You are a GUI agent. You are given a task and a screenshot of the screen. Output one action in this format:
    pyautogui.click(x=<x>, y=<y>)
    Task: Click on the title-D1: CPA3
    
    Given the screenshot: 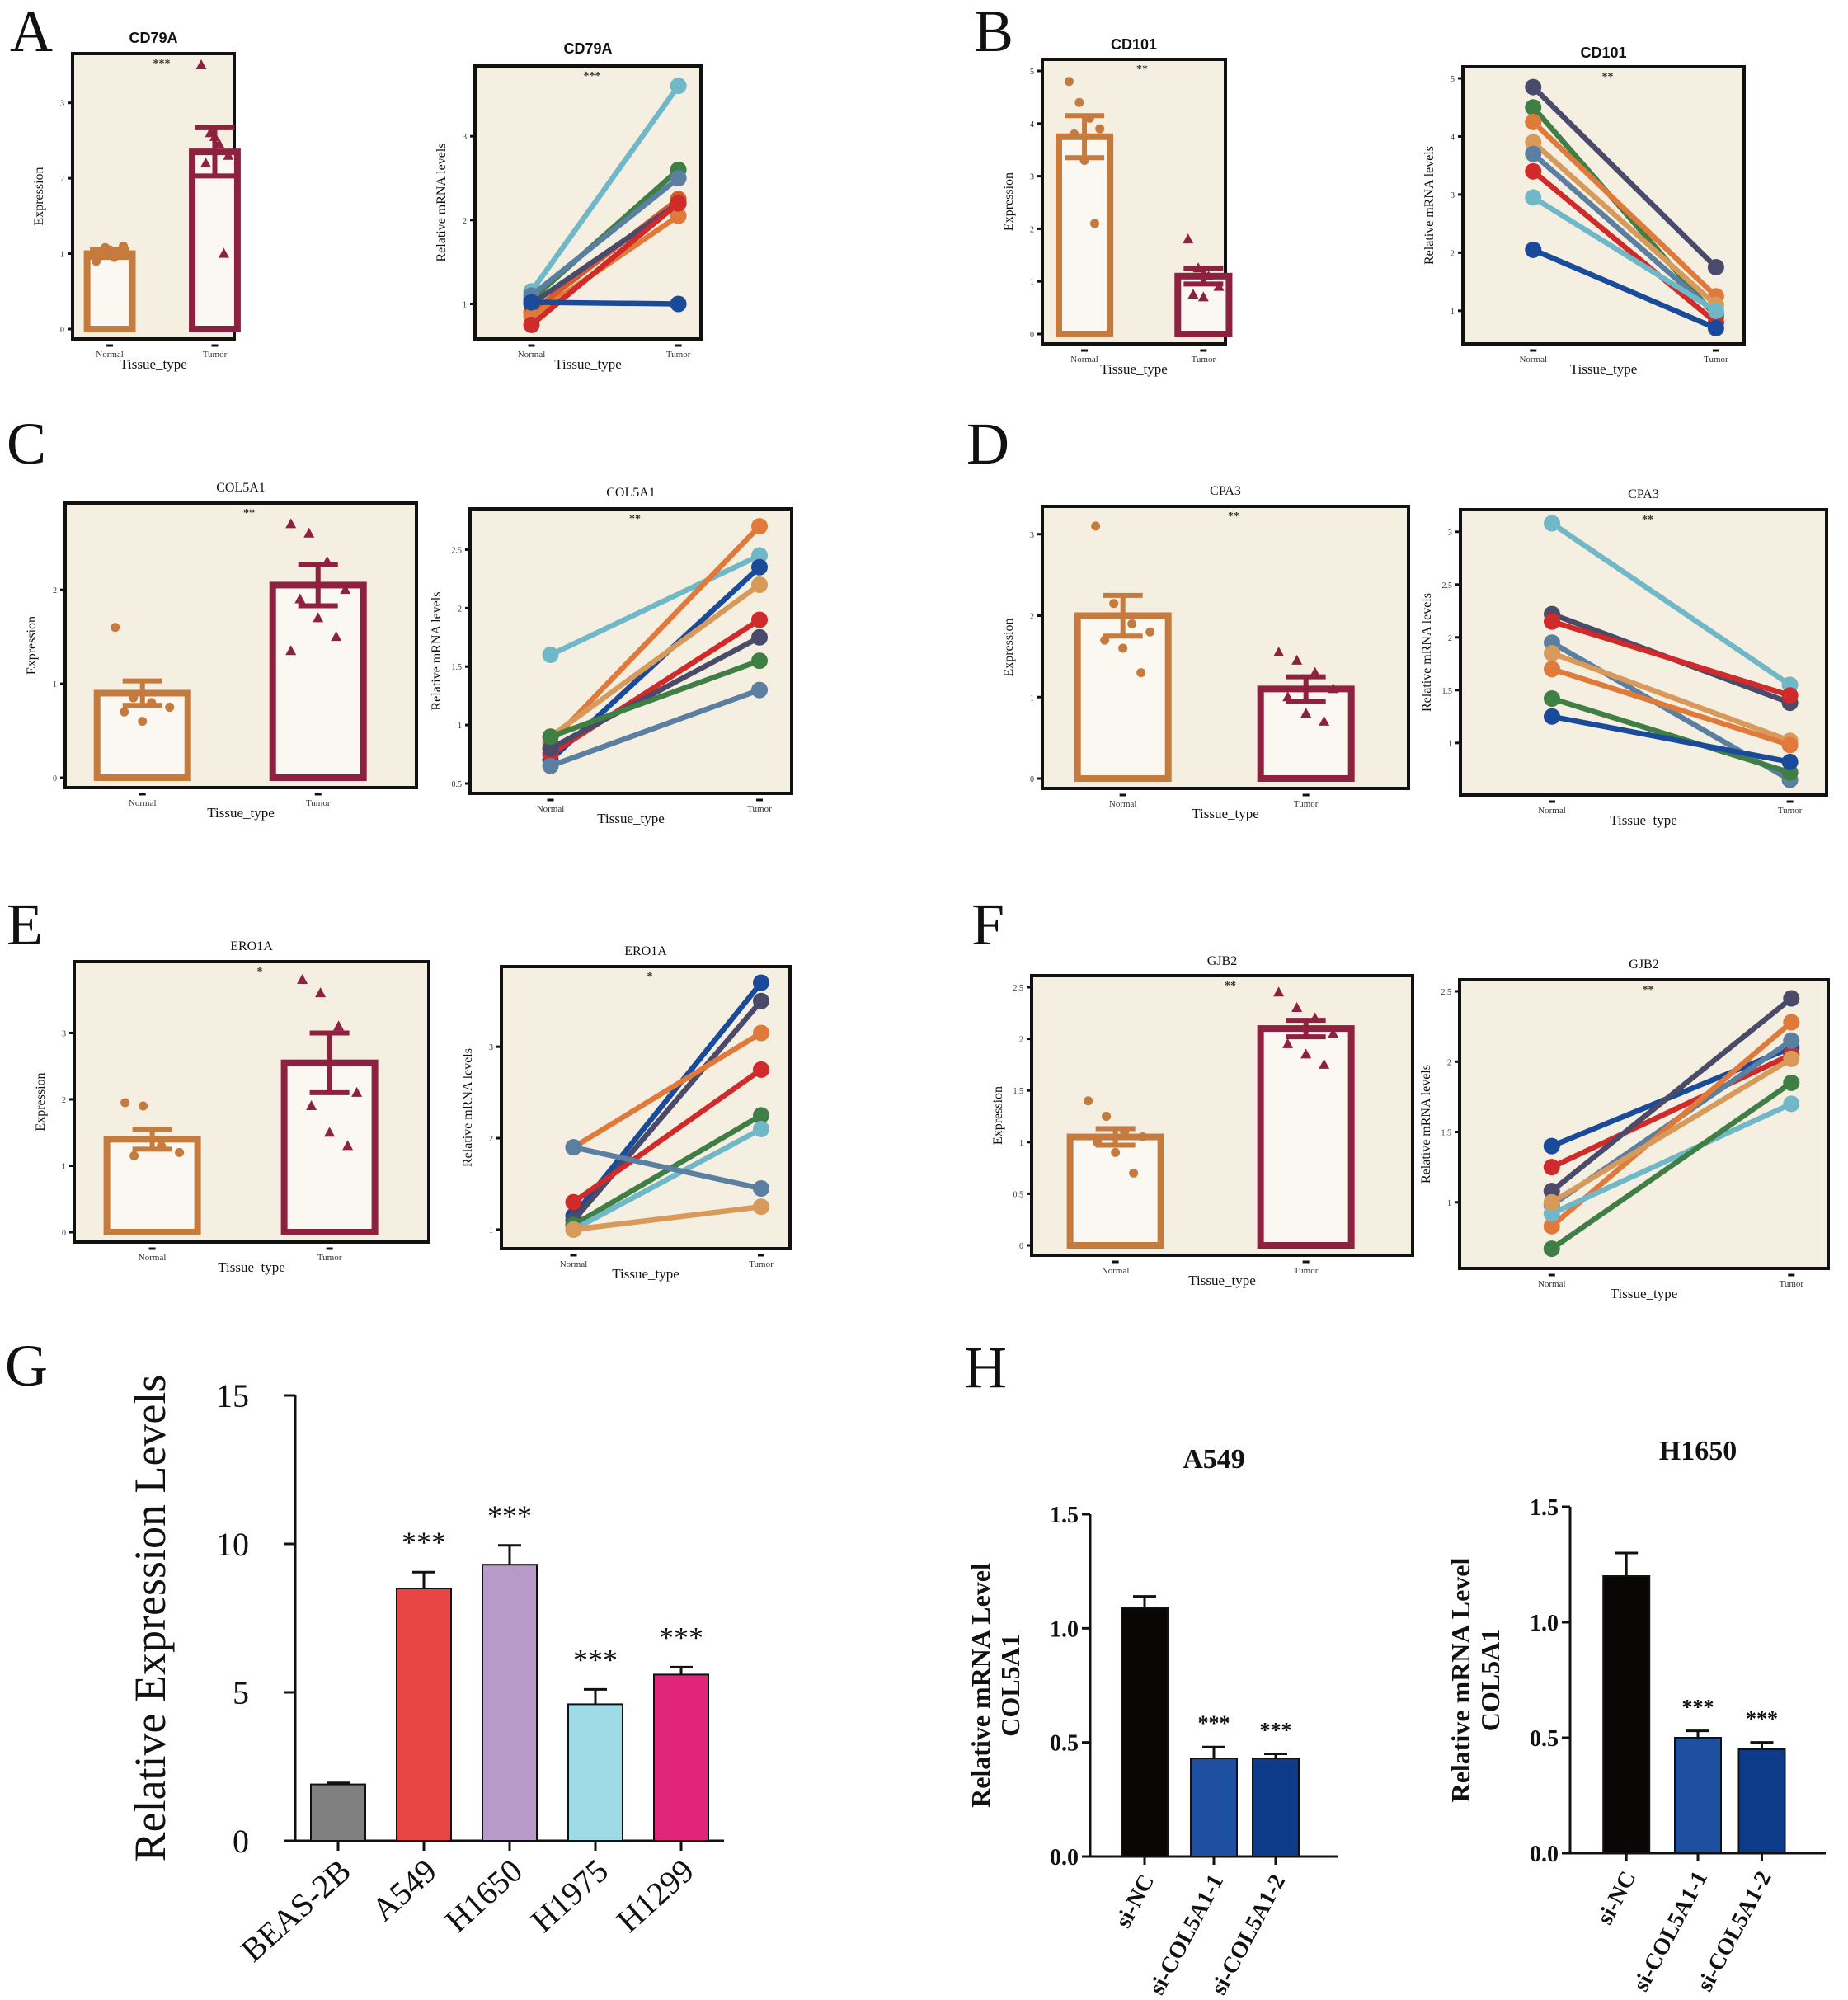 What is the action you would take?
    pyautogui.click(x=1225, y=491)
    